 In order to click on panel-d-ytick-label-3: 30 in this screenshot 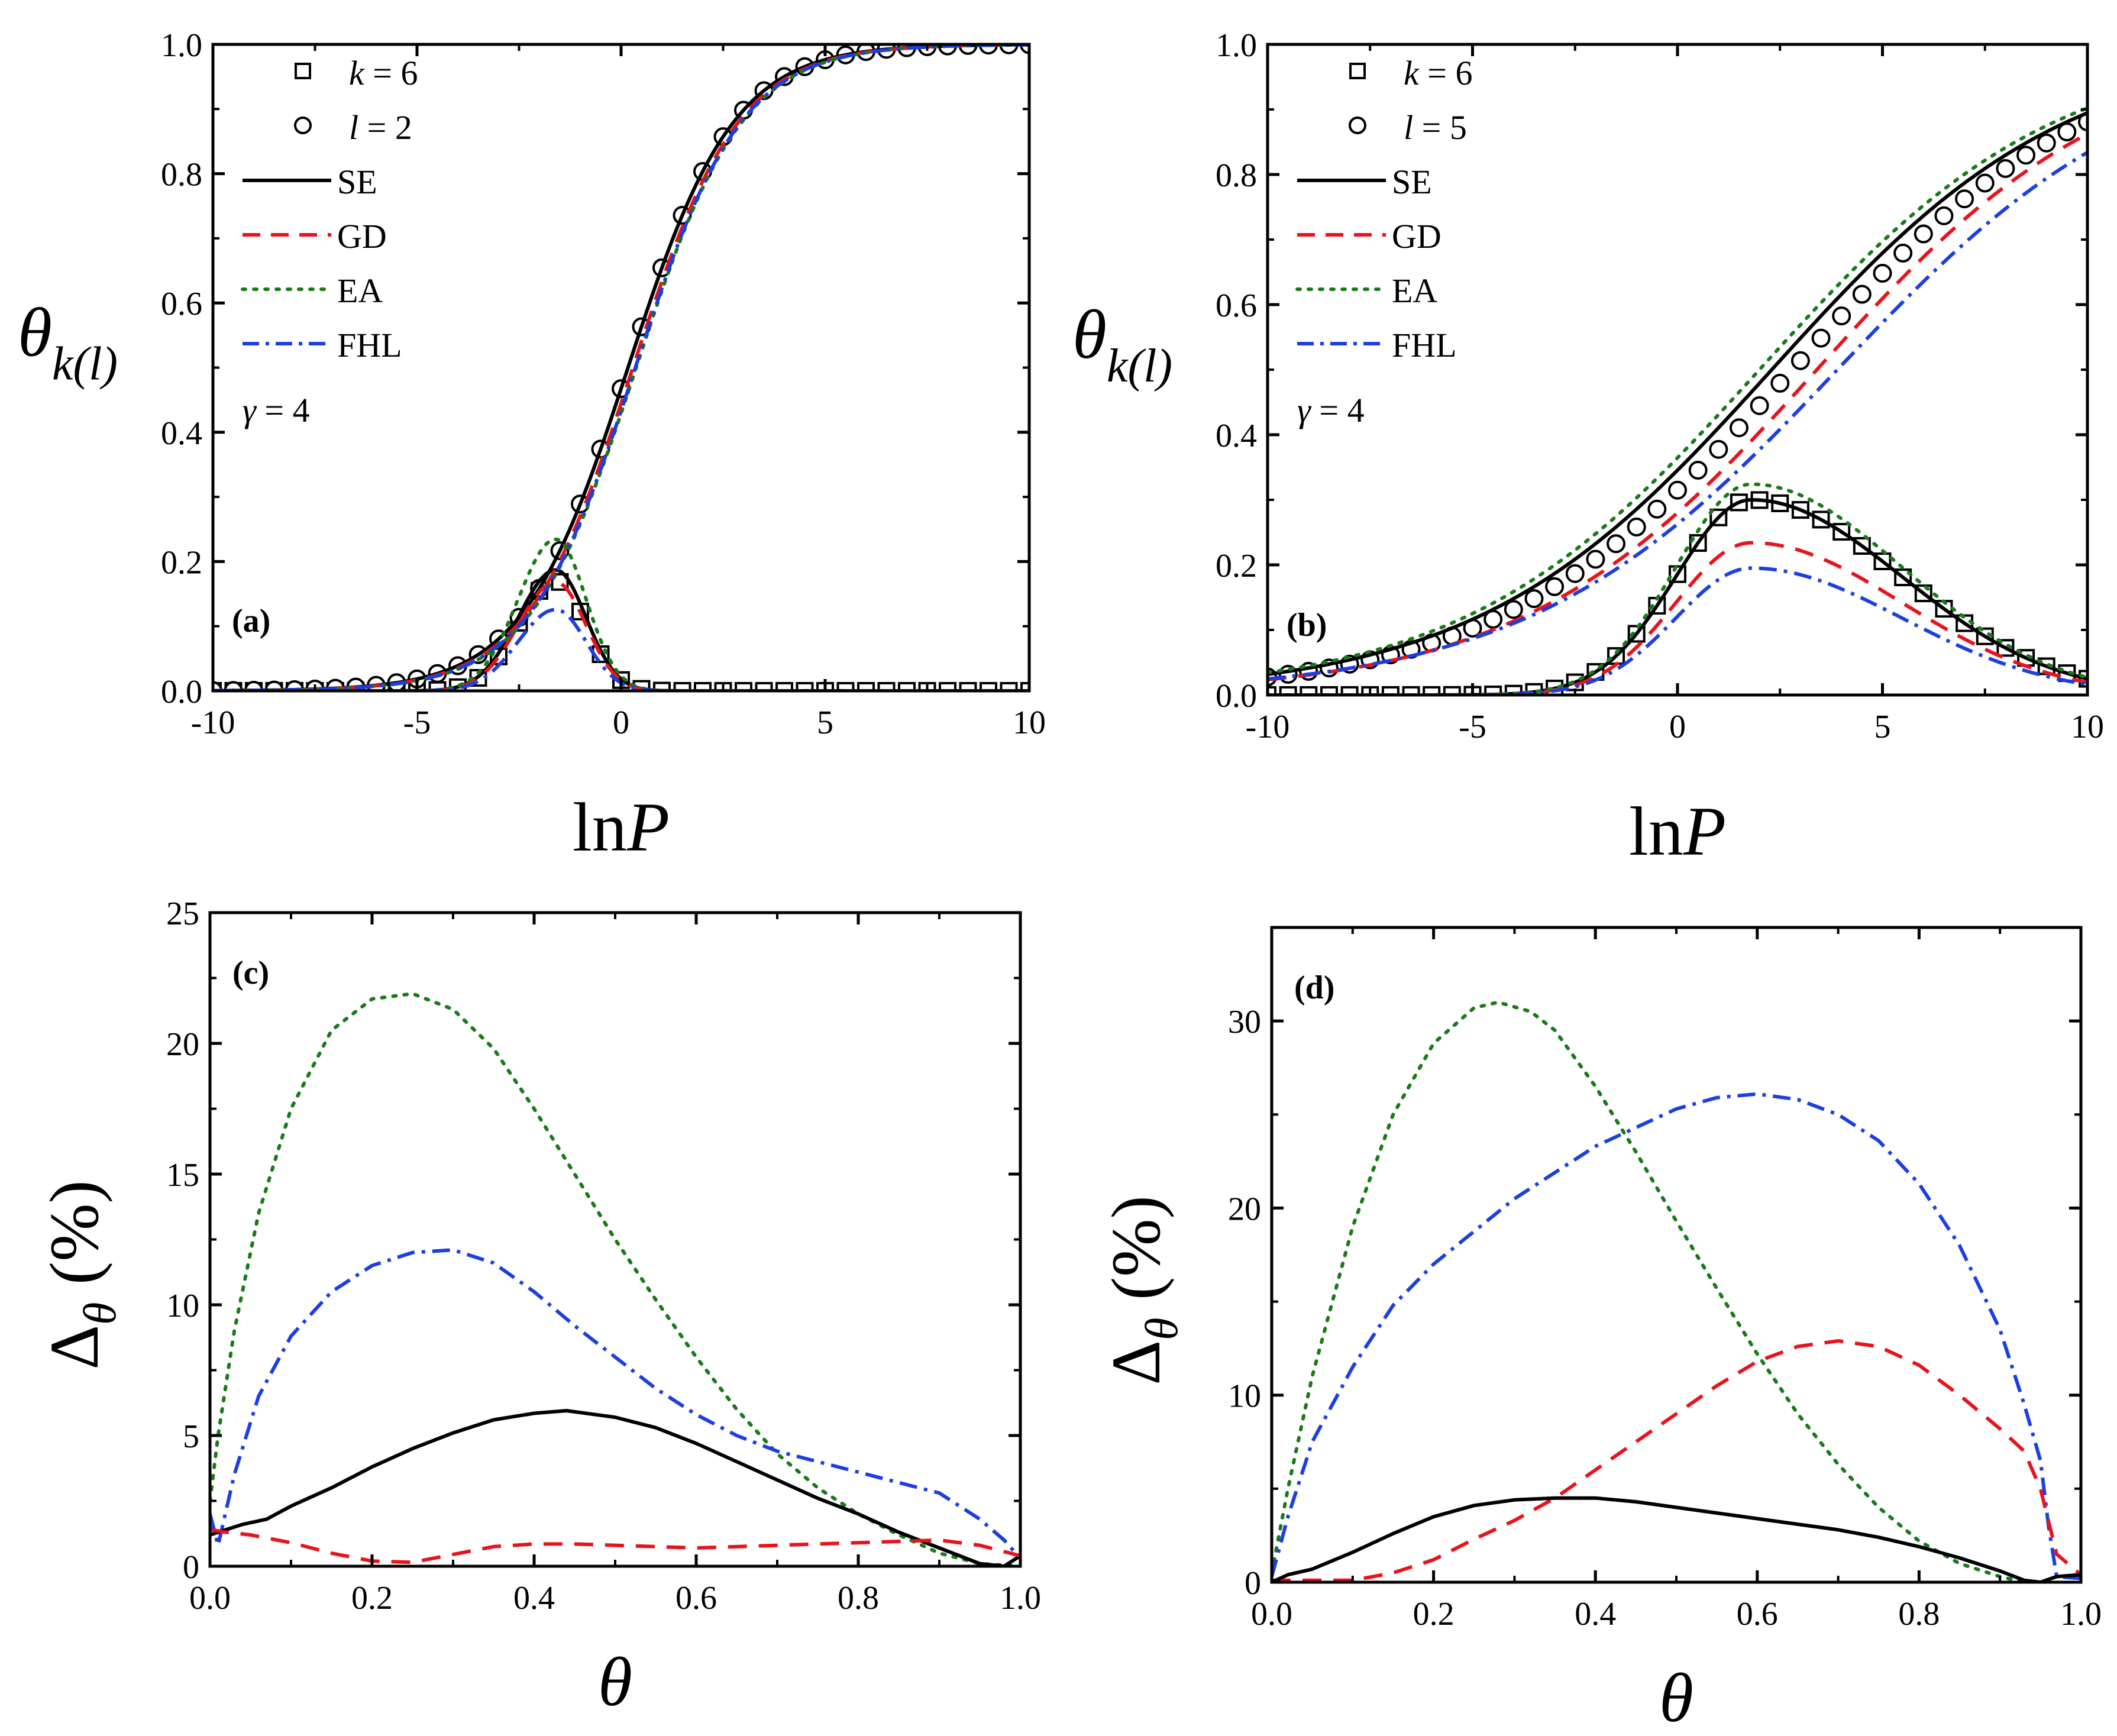, I will do `click(1244, 1022)`.